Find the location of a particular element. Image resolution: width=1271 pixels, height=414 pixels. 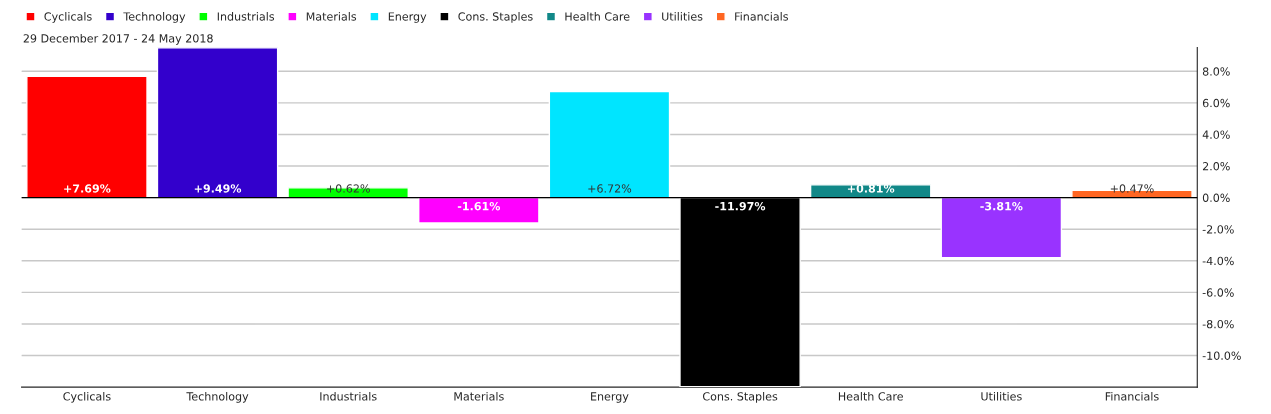

data-label: +6.72% is located at coordinates (610, 188).